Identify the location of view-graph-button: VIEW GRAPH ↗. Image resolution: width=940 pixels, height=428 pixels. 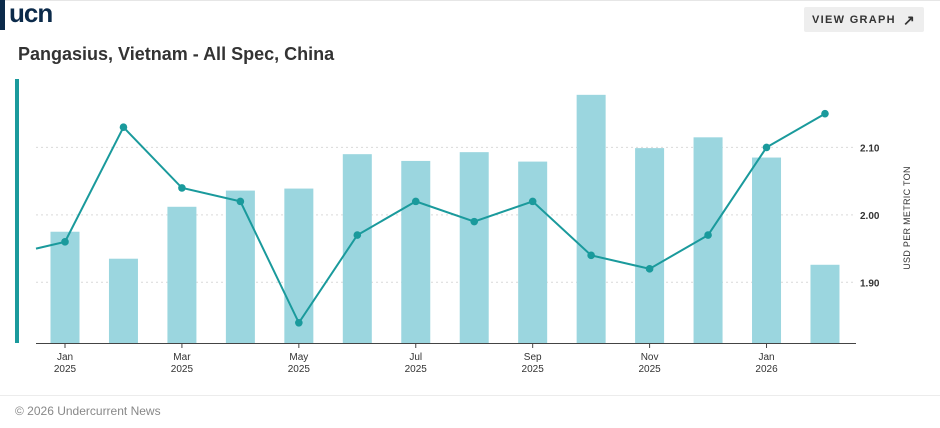
(864, 19).